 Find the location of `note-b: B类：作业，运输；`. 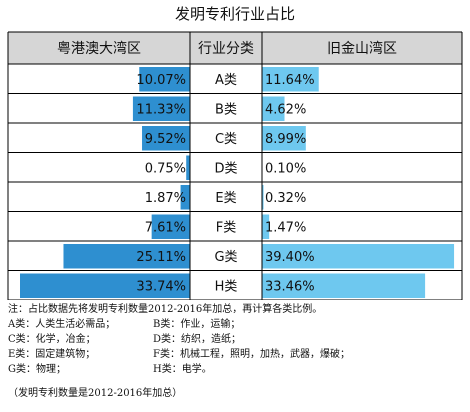

note-b: B类：作业，运输； is located at coordinates (197, 324).